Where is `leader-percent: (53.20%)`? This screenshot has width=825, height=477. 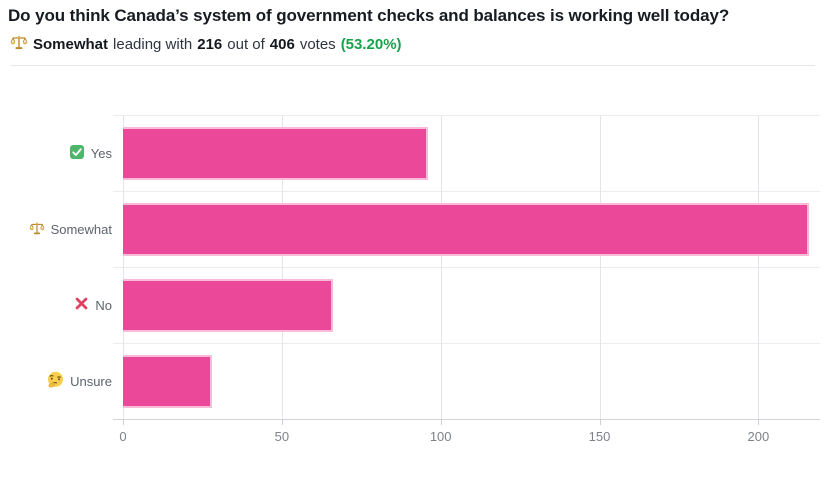
leader-percent: (53.20%) is located at coordinates (371, 44).